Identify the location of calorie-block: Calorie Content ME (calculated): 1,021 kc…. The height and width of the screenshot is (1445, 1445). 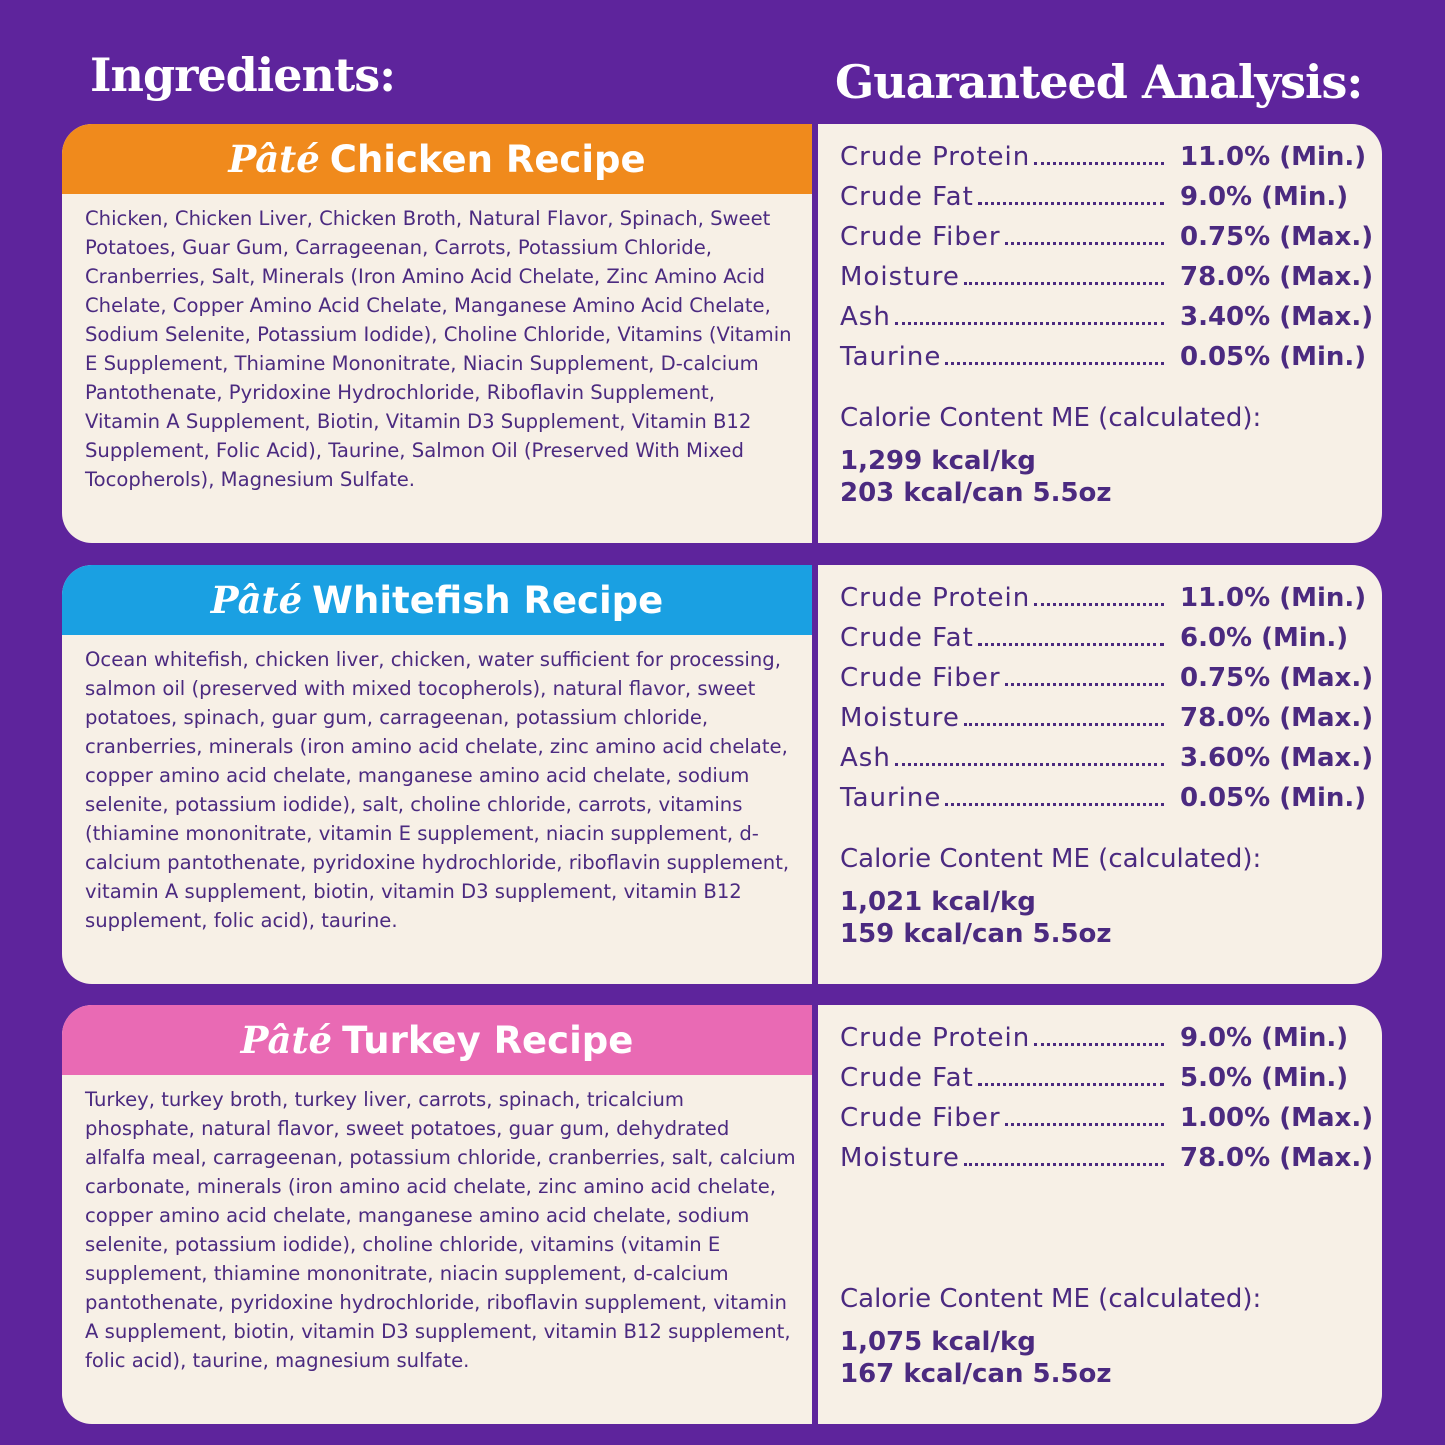
(1100, 897).